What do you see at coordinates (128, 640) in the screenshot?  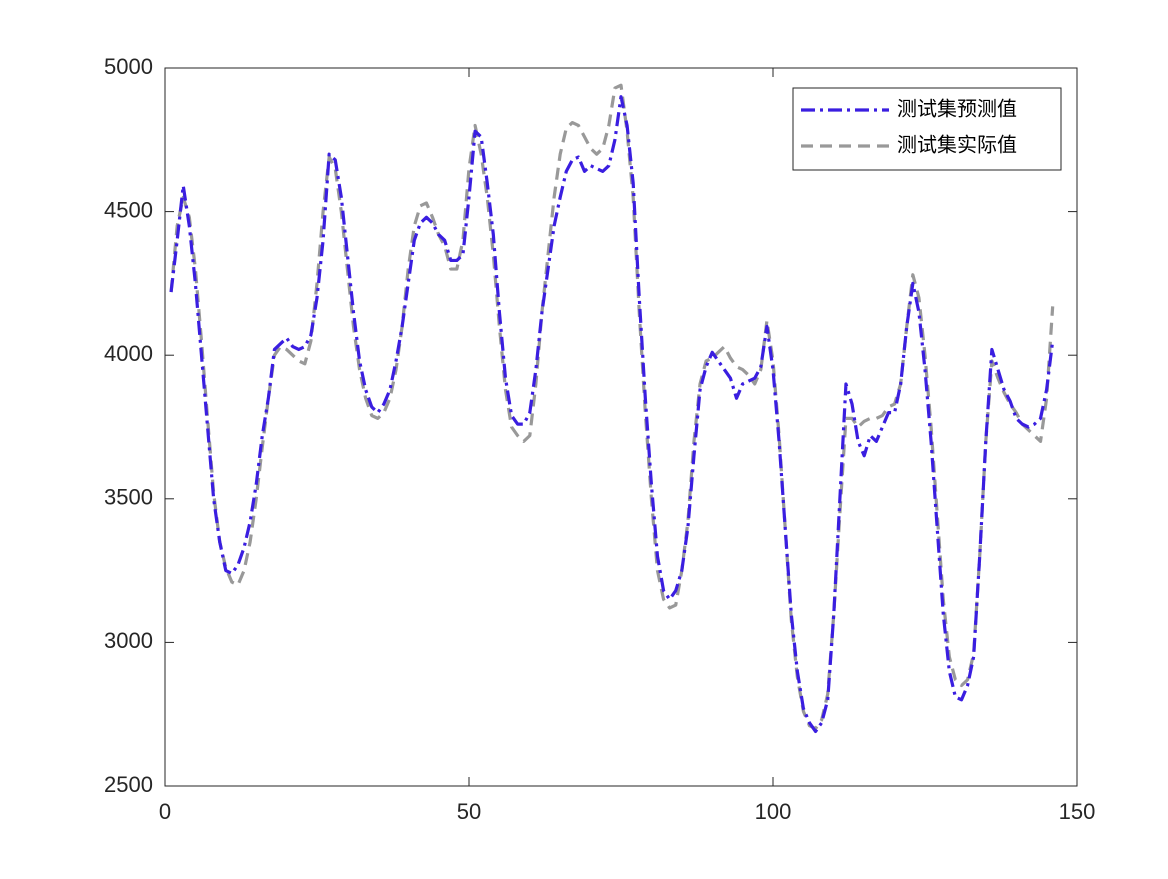 I see `y-tick-label: 3000` at bounding box center [128, 640].